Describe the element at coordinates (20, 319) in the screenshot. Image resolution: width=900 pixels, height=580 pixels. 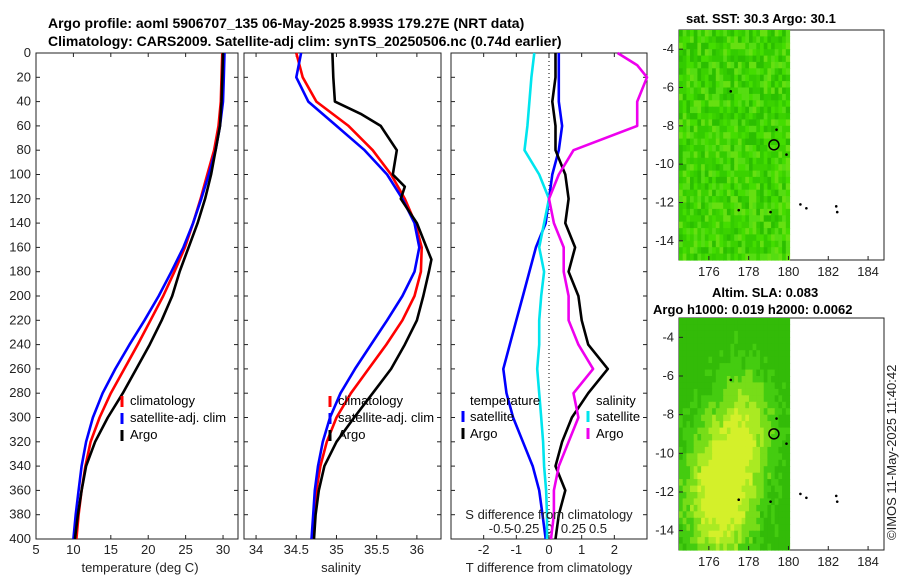
I see `y-tick-label: 220` at that location.